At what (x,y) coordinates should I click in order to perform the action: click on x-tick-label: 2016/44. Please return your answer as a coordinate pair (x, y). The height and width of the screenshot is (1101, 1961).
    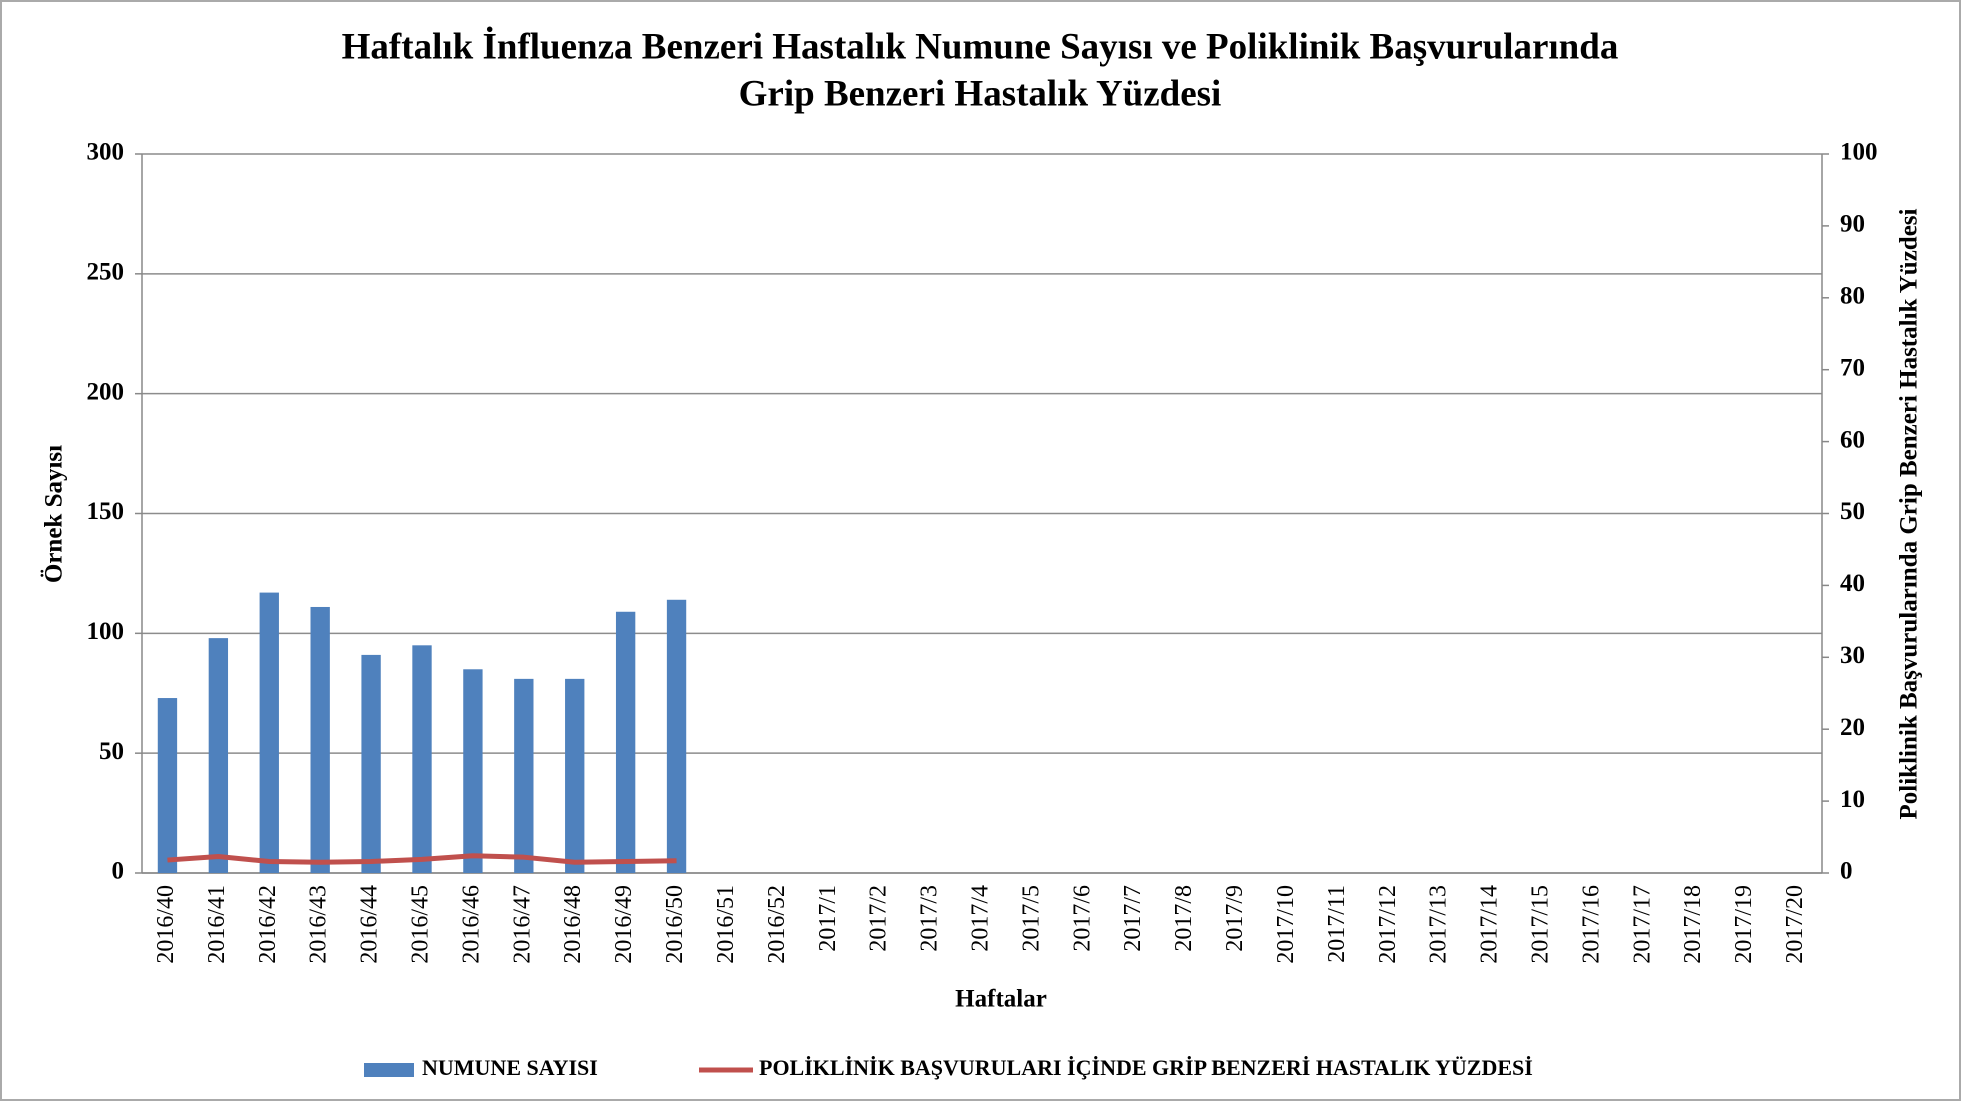
    Looking at the image, I should click on (370, 924).